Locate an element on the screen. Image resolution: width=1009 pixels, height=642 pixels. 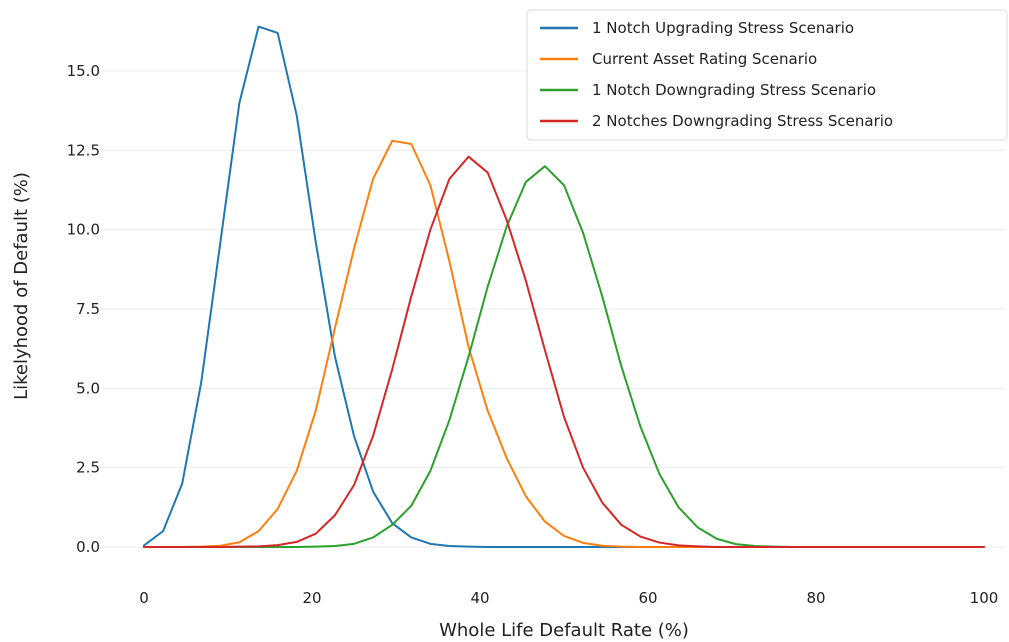
y-tick-label: 5.0 is located at coordinates (88, 388).